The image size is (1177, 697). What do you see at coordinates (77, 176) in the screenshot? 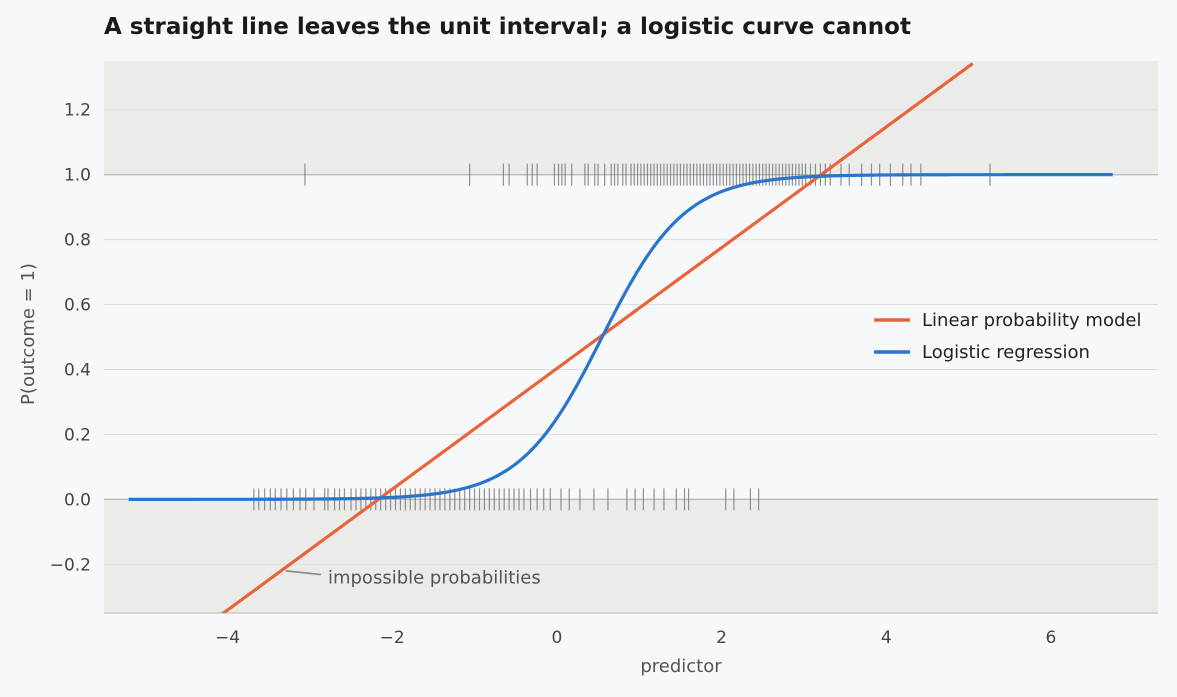
I see `y-tick-label: 1.0` at bounding box center [77, 176].